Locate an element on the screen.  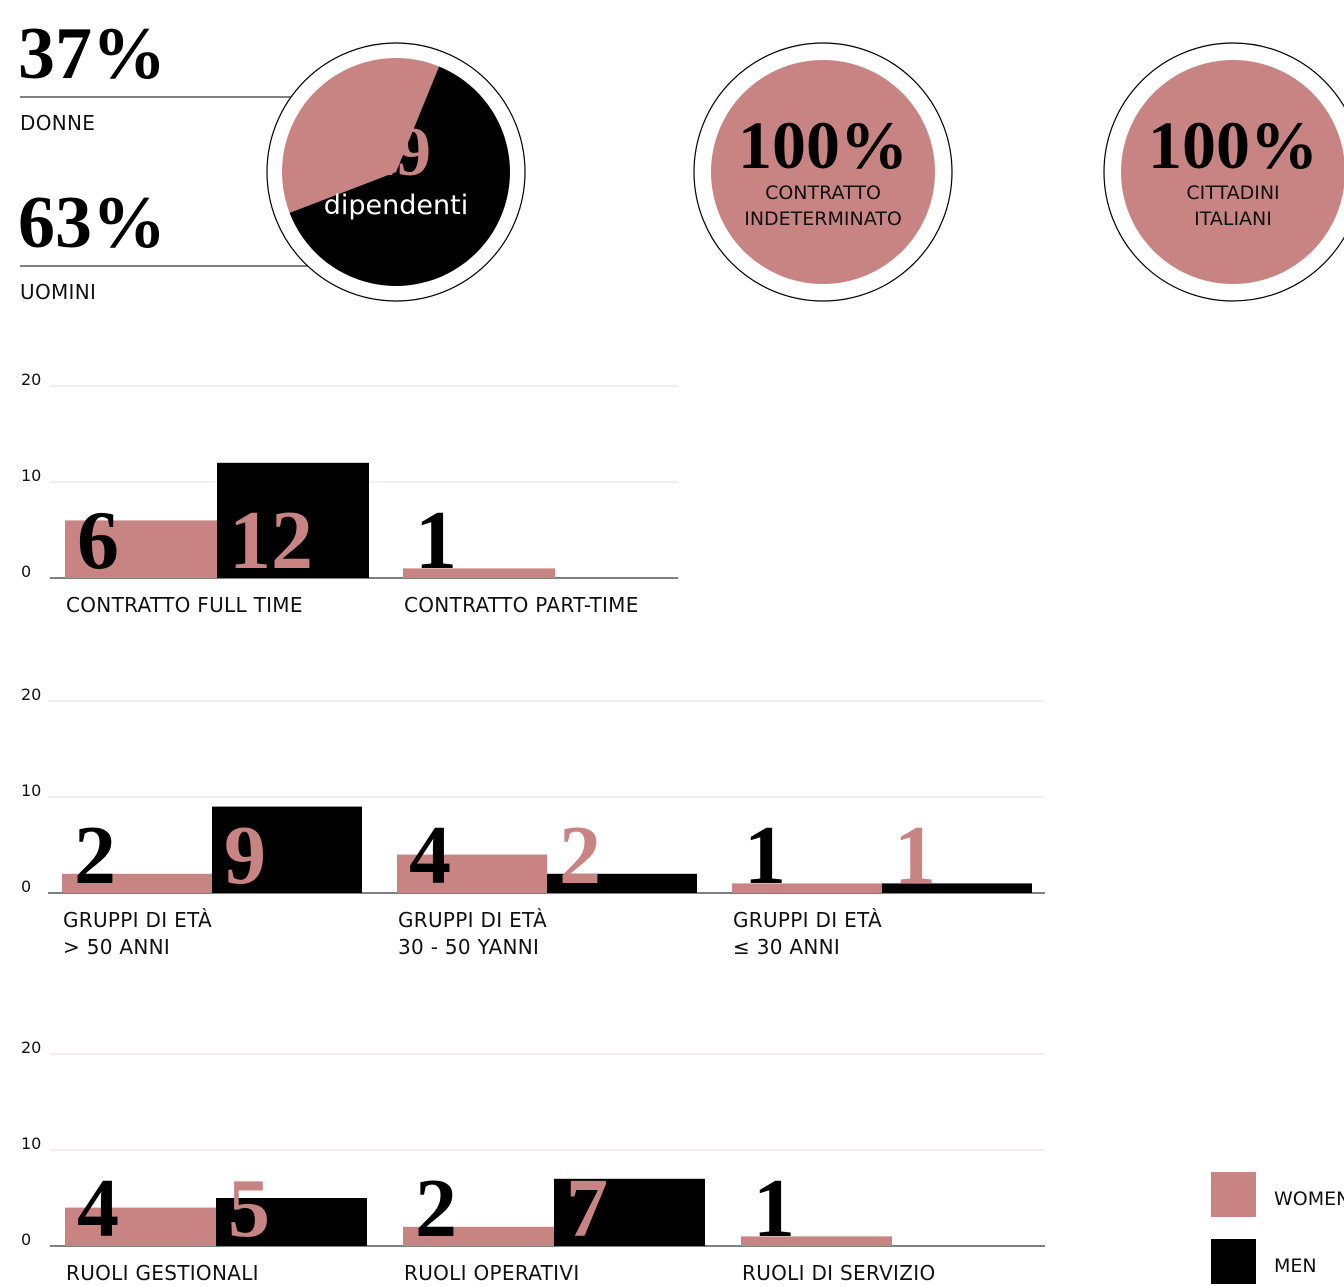
pie-total: 19 is located at coordinates (396, 152).